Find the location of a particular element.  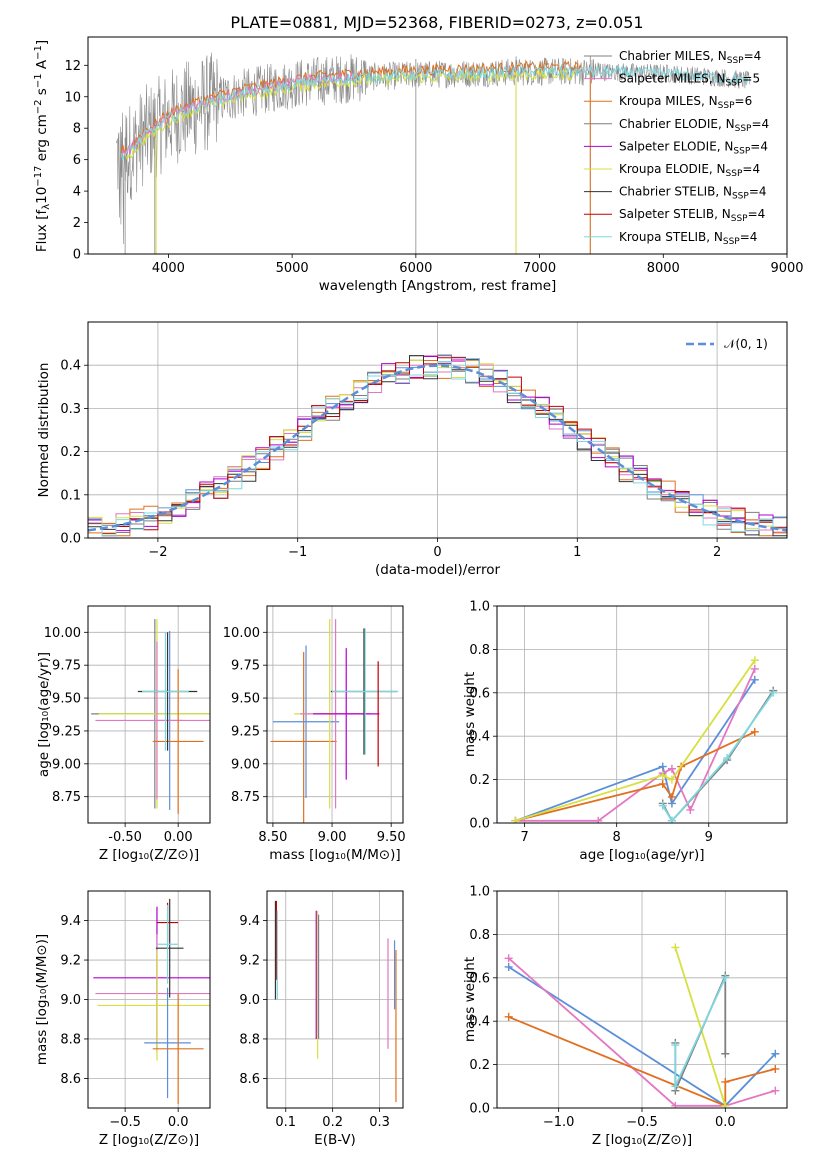

y-tick-label: 9.00 is located at coordinates (66, 764).